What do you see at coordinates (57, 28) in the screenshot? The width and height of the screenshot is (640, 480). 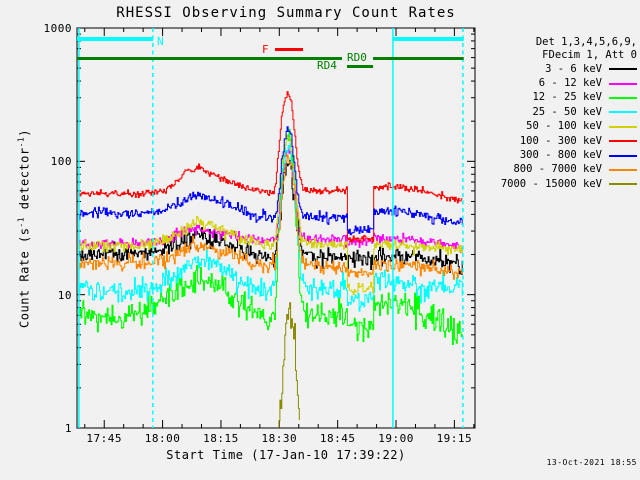 I see `y-tick-label: 1000` at bounding box center [57, 28].